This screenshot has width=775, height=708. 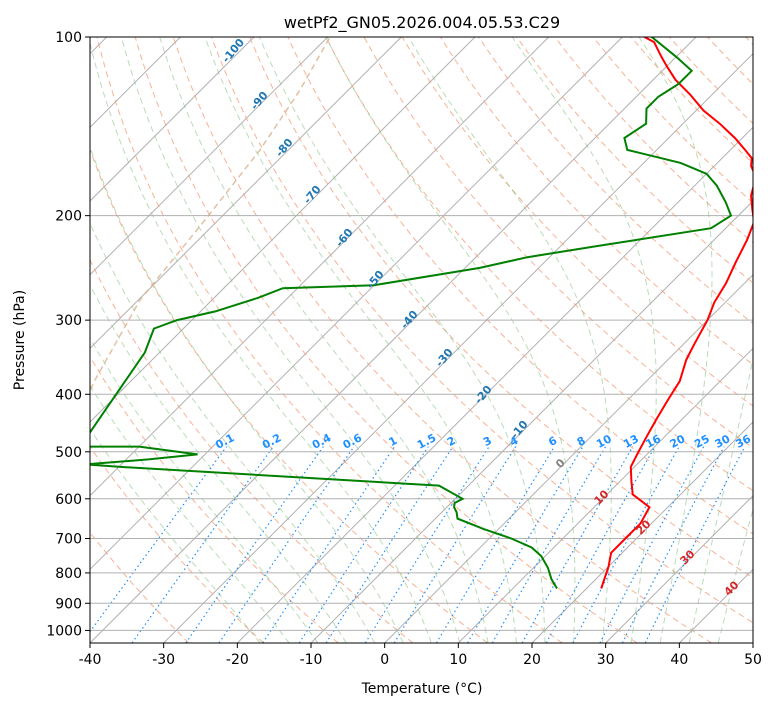 I want to click on x-tick-label: -10, so click(x=311, y=660).